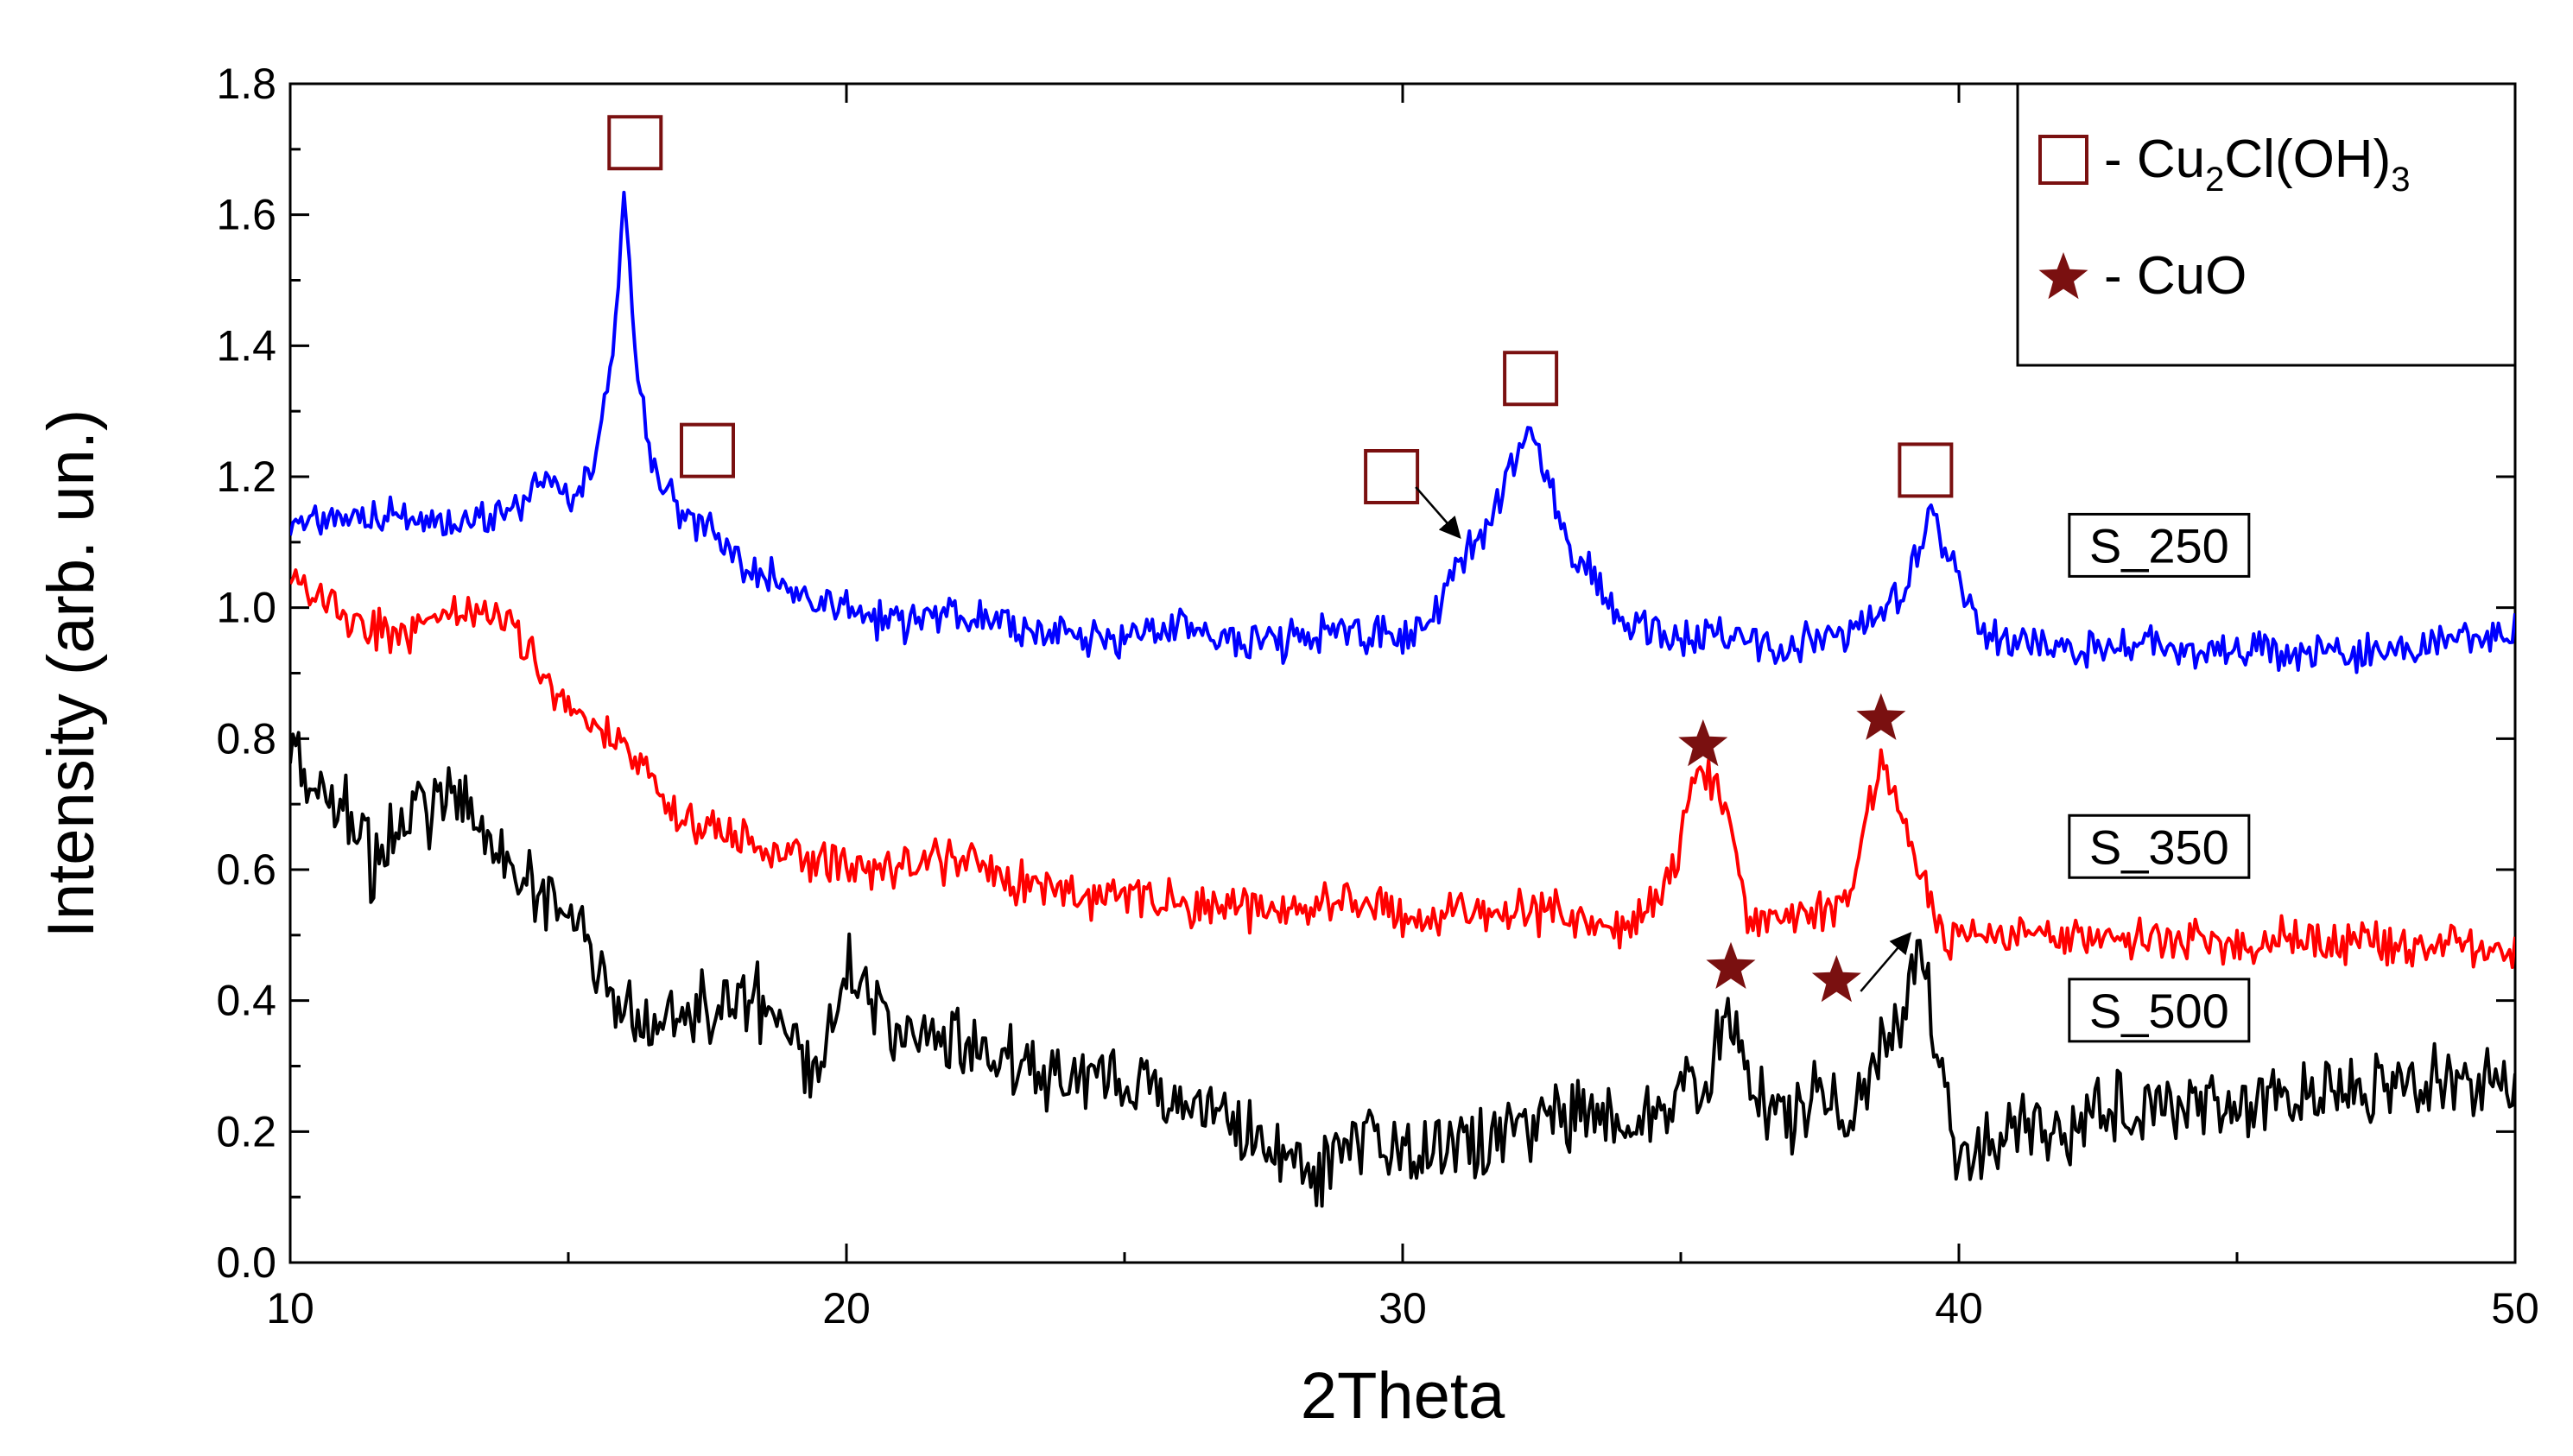  I want to click on y-tick-label: 0.6, so click(246, 870).